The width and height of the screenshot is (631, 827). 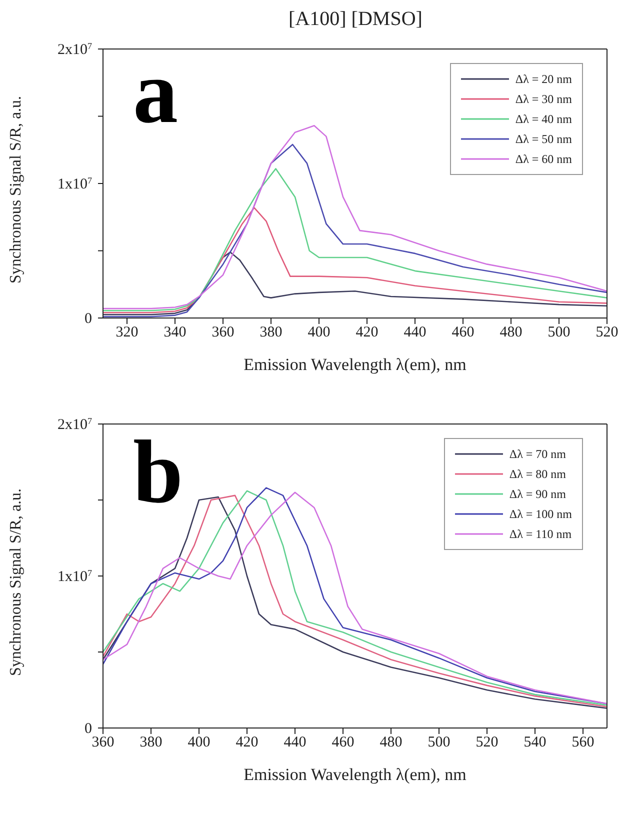 What do you see at coordinates (155, 92) in the screenshot?
I see `annotation: a` at bounding box center [155, 92].